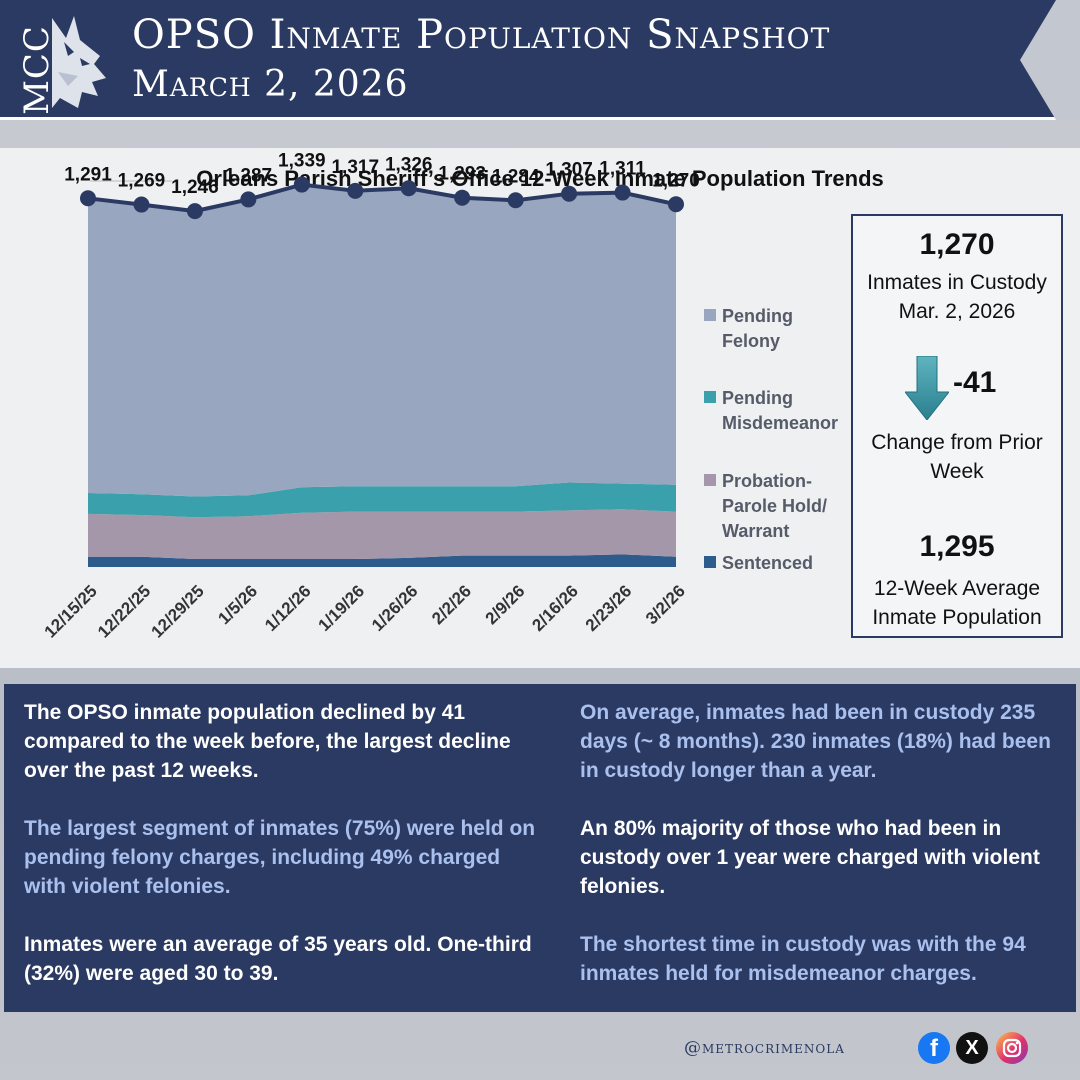 The image size is (1080, 1080). What do you see at coordinates (975, 382) in the screenshot?
I see `weekly-change-value: -41` at bounding box center [975, 382].